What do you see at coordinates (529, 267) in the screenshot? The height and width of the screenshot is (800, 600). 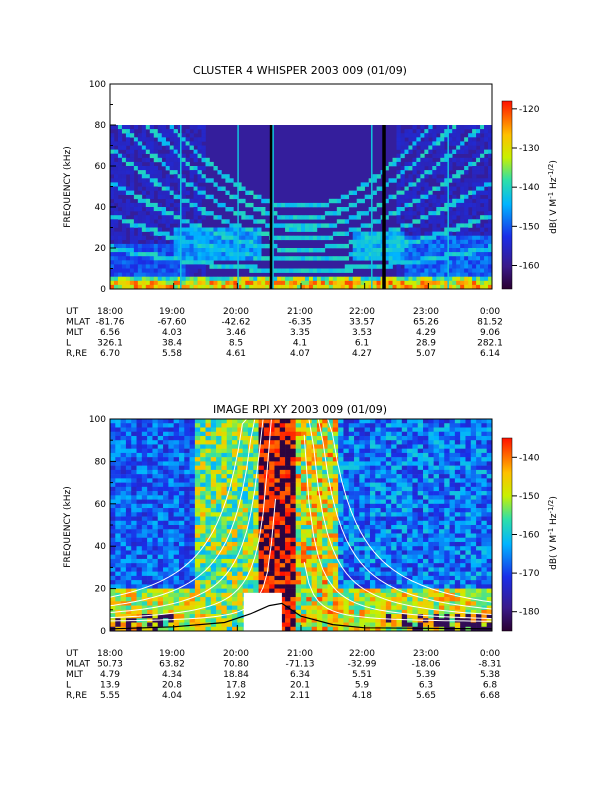 I see `colorbar-tick-label: -160` at bounding box center [529, 267].